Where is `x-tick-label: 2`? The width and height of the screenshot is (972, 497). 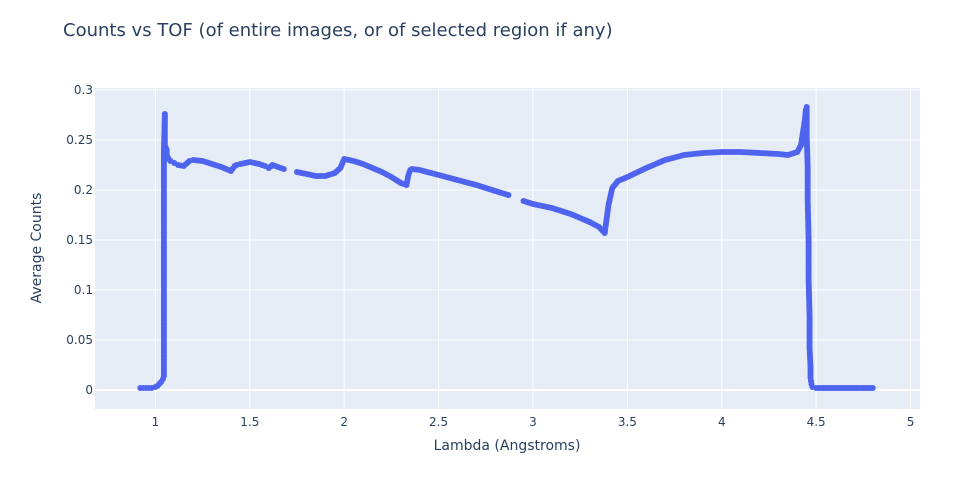
x-tick-label: 2 is located at coordinates (344, 422).